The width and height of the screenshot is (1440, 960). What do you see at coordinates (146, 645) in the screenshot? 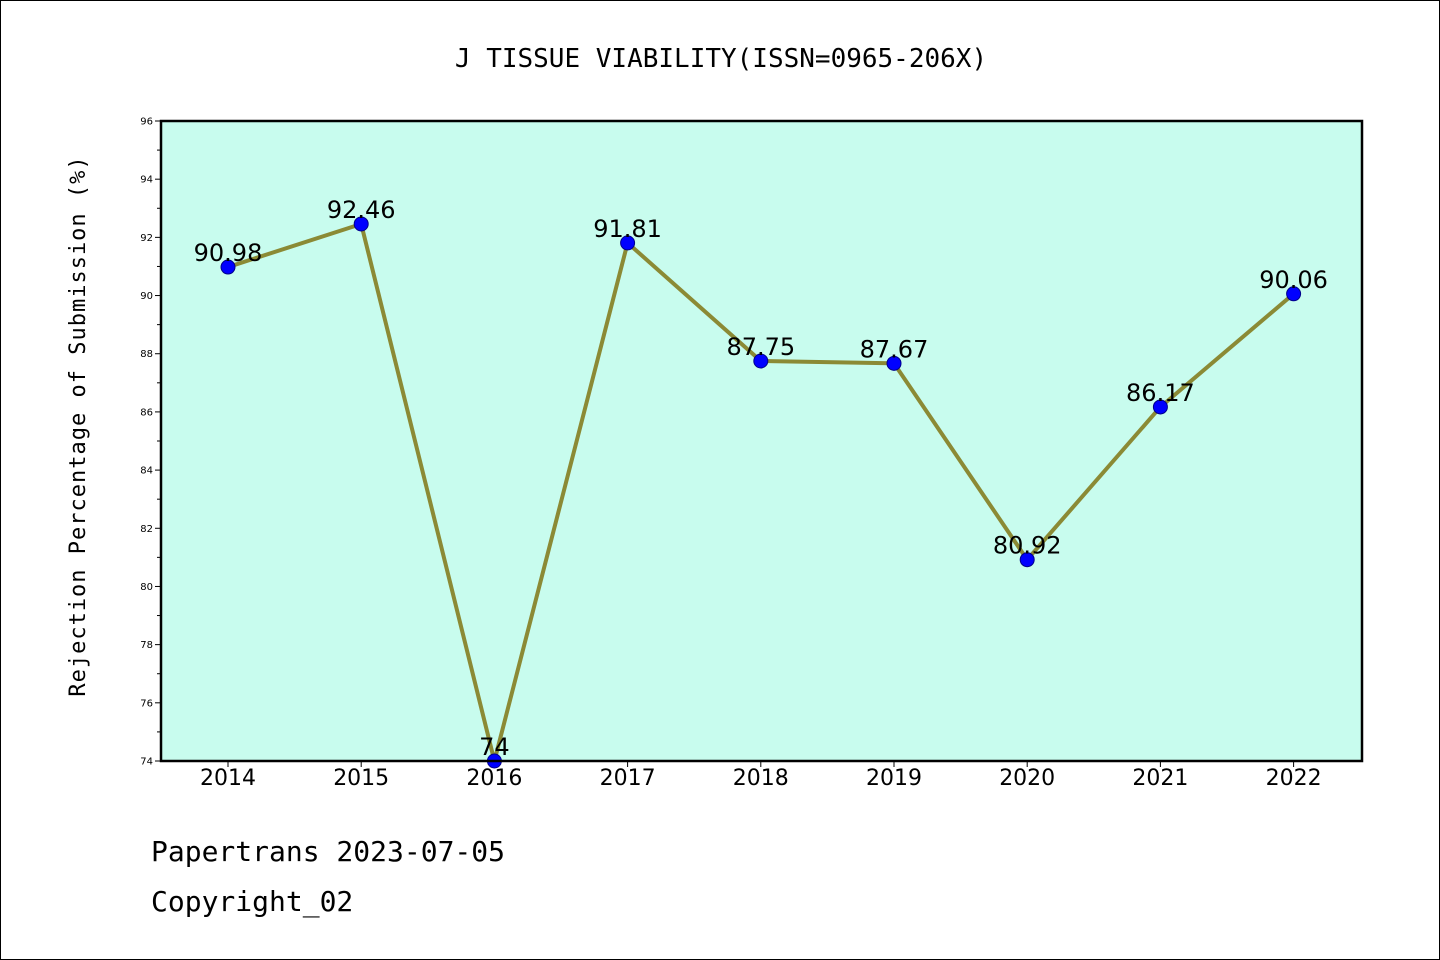
I see `y-tick-label: 78` at bounding box center [146, 645].